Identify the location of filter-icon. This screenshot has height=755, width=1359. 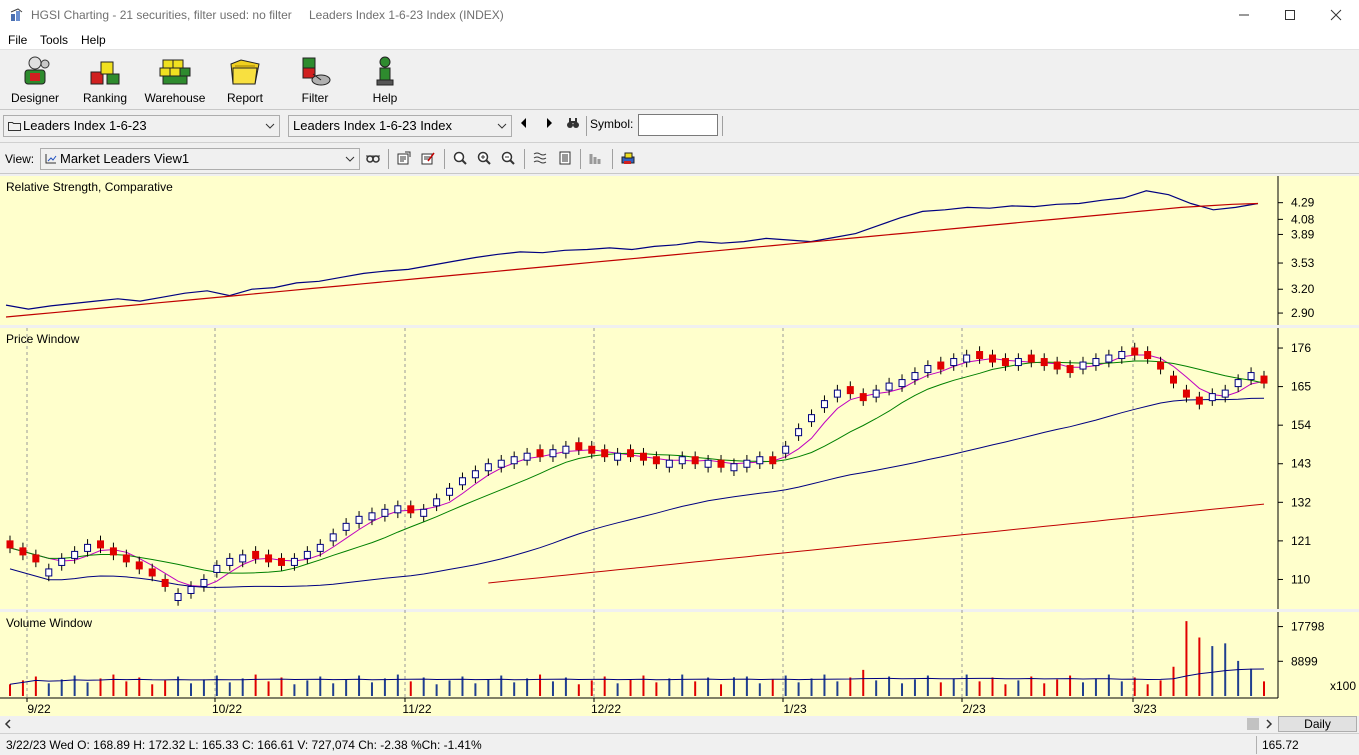
(316, 71).